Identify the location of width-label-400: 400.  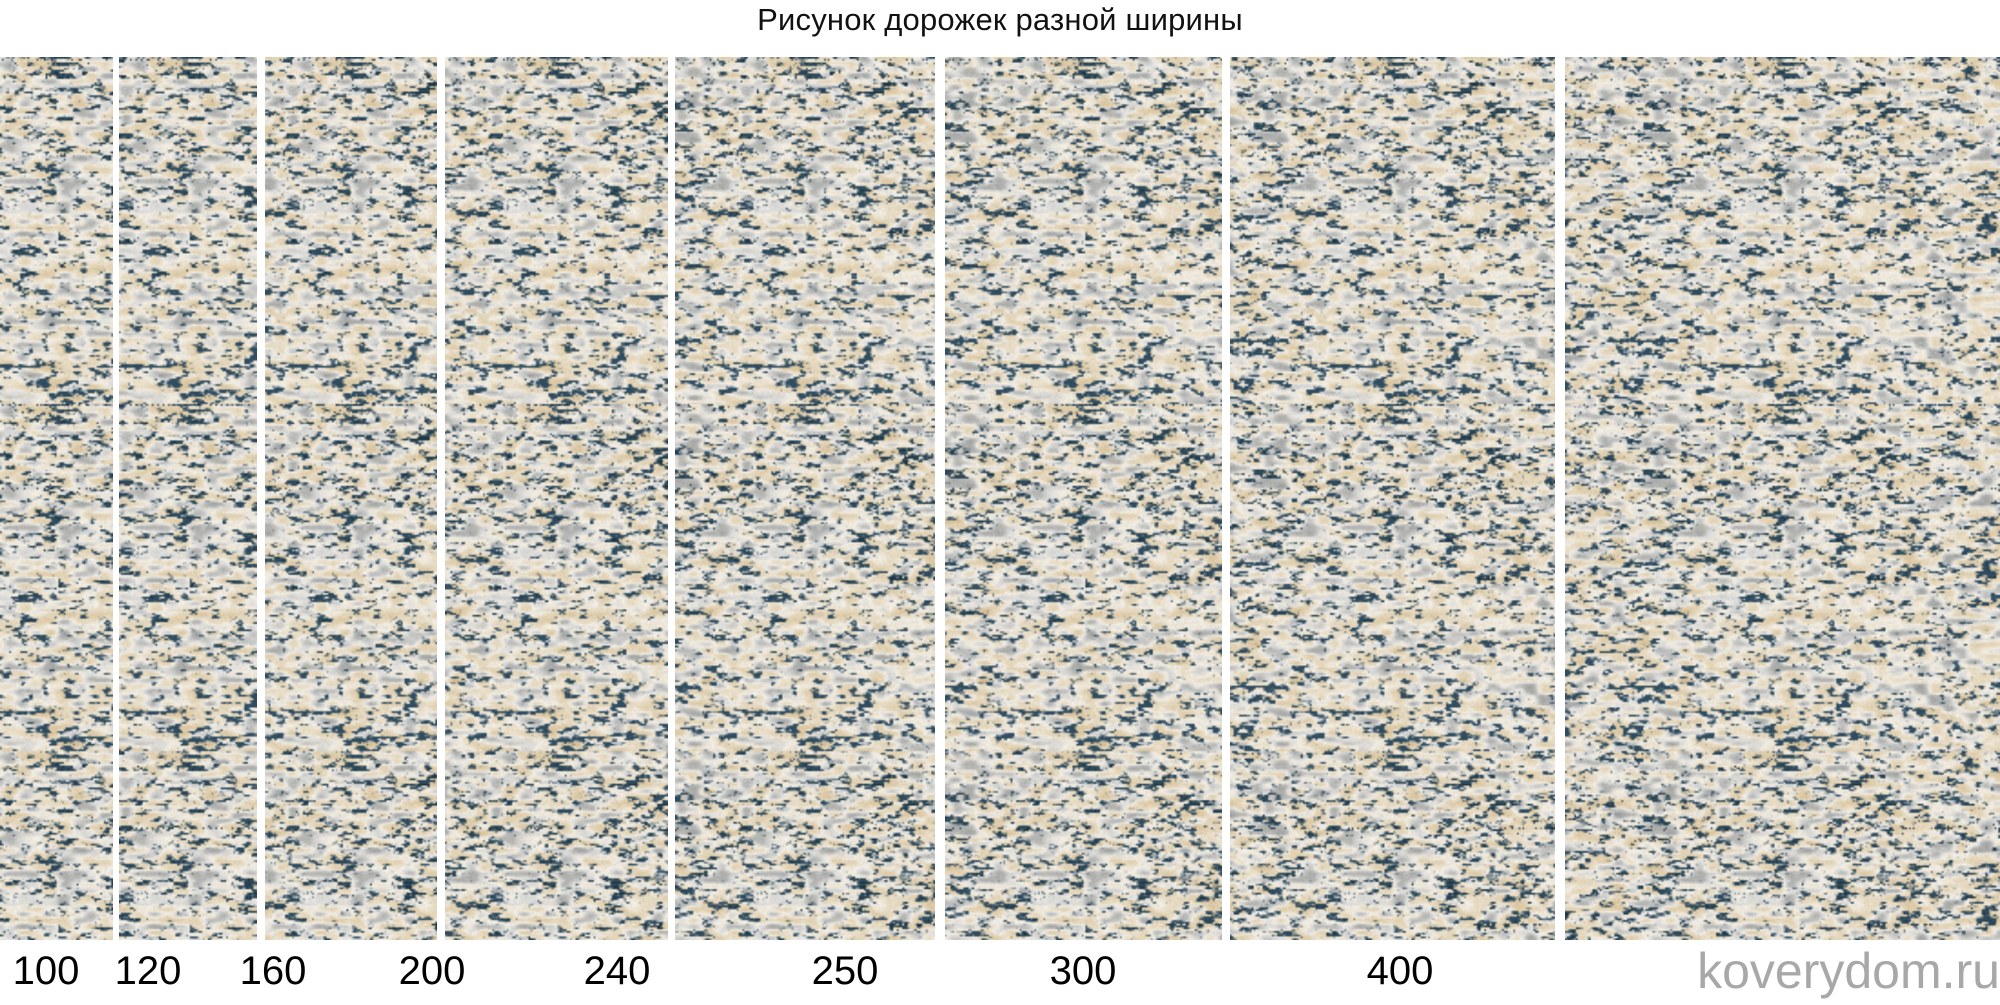
(1400, 971).